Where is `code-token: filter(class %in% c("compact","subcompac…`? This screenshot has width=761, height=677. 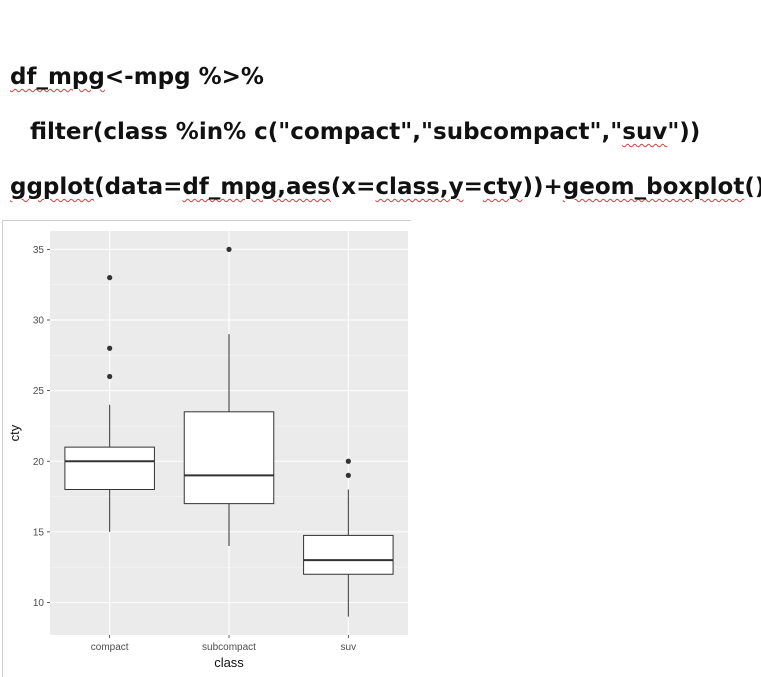
code-token: filter(class %in% c("compact","subcompac… is located at coordinates (326, 132).